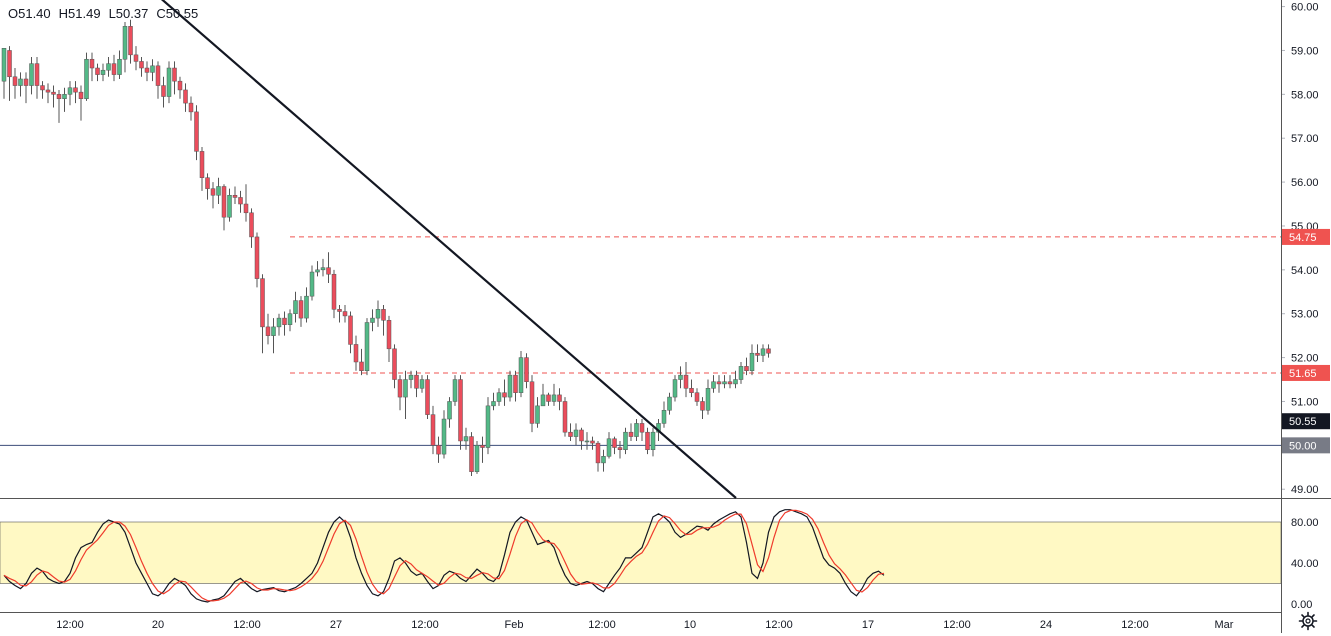 The width and height of the screenshot is (1331, 636). I want to click on gear-icon, so click(1308, 621).